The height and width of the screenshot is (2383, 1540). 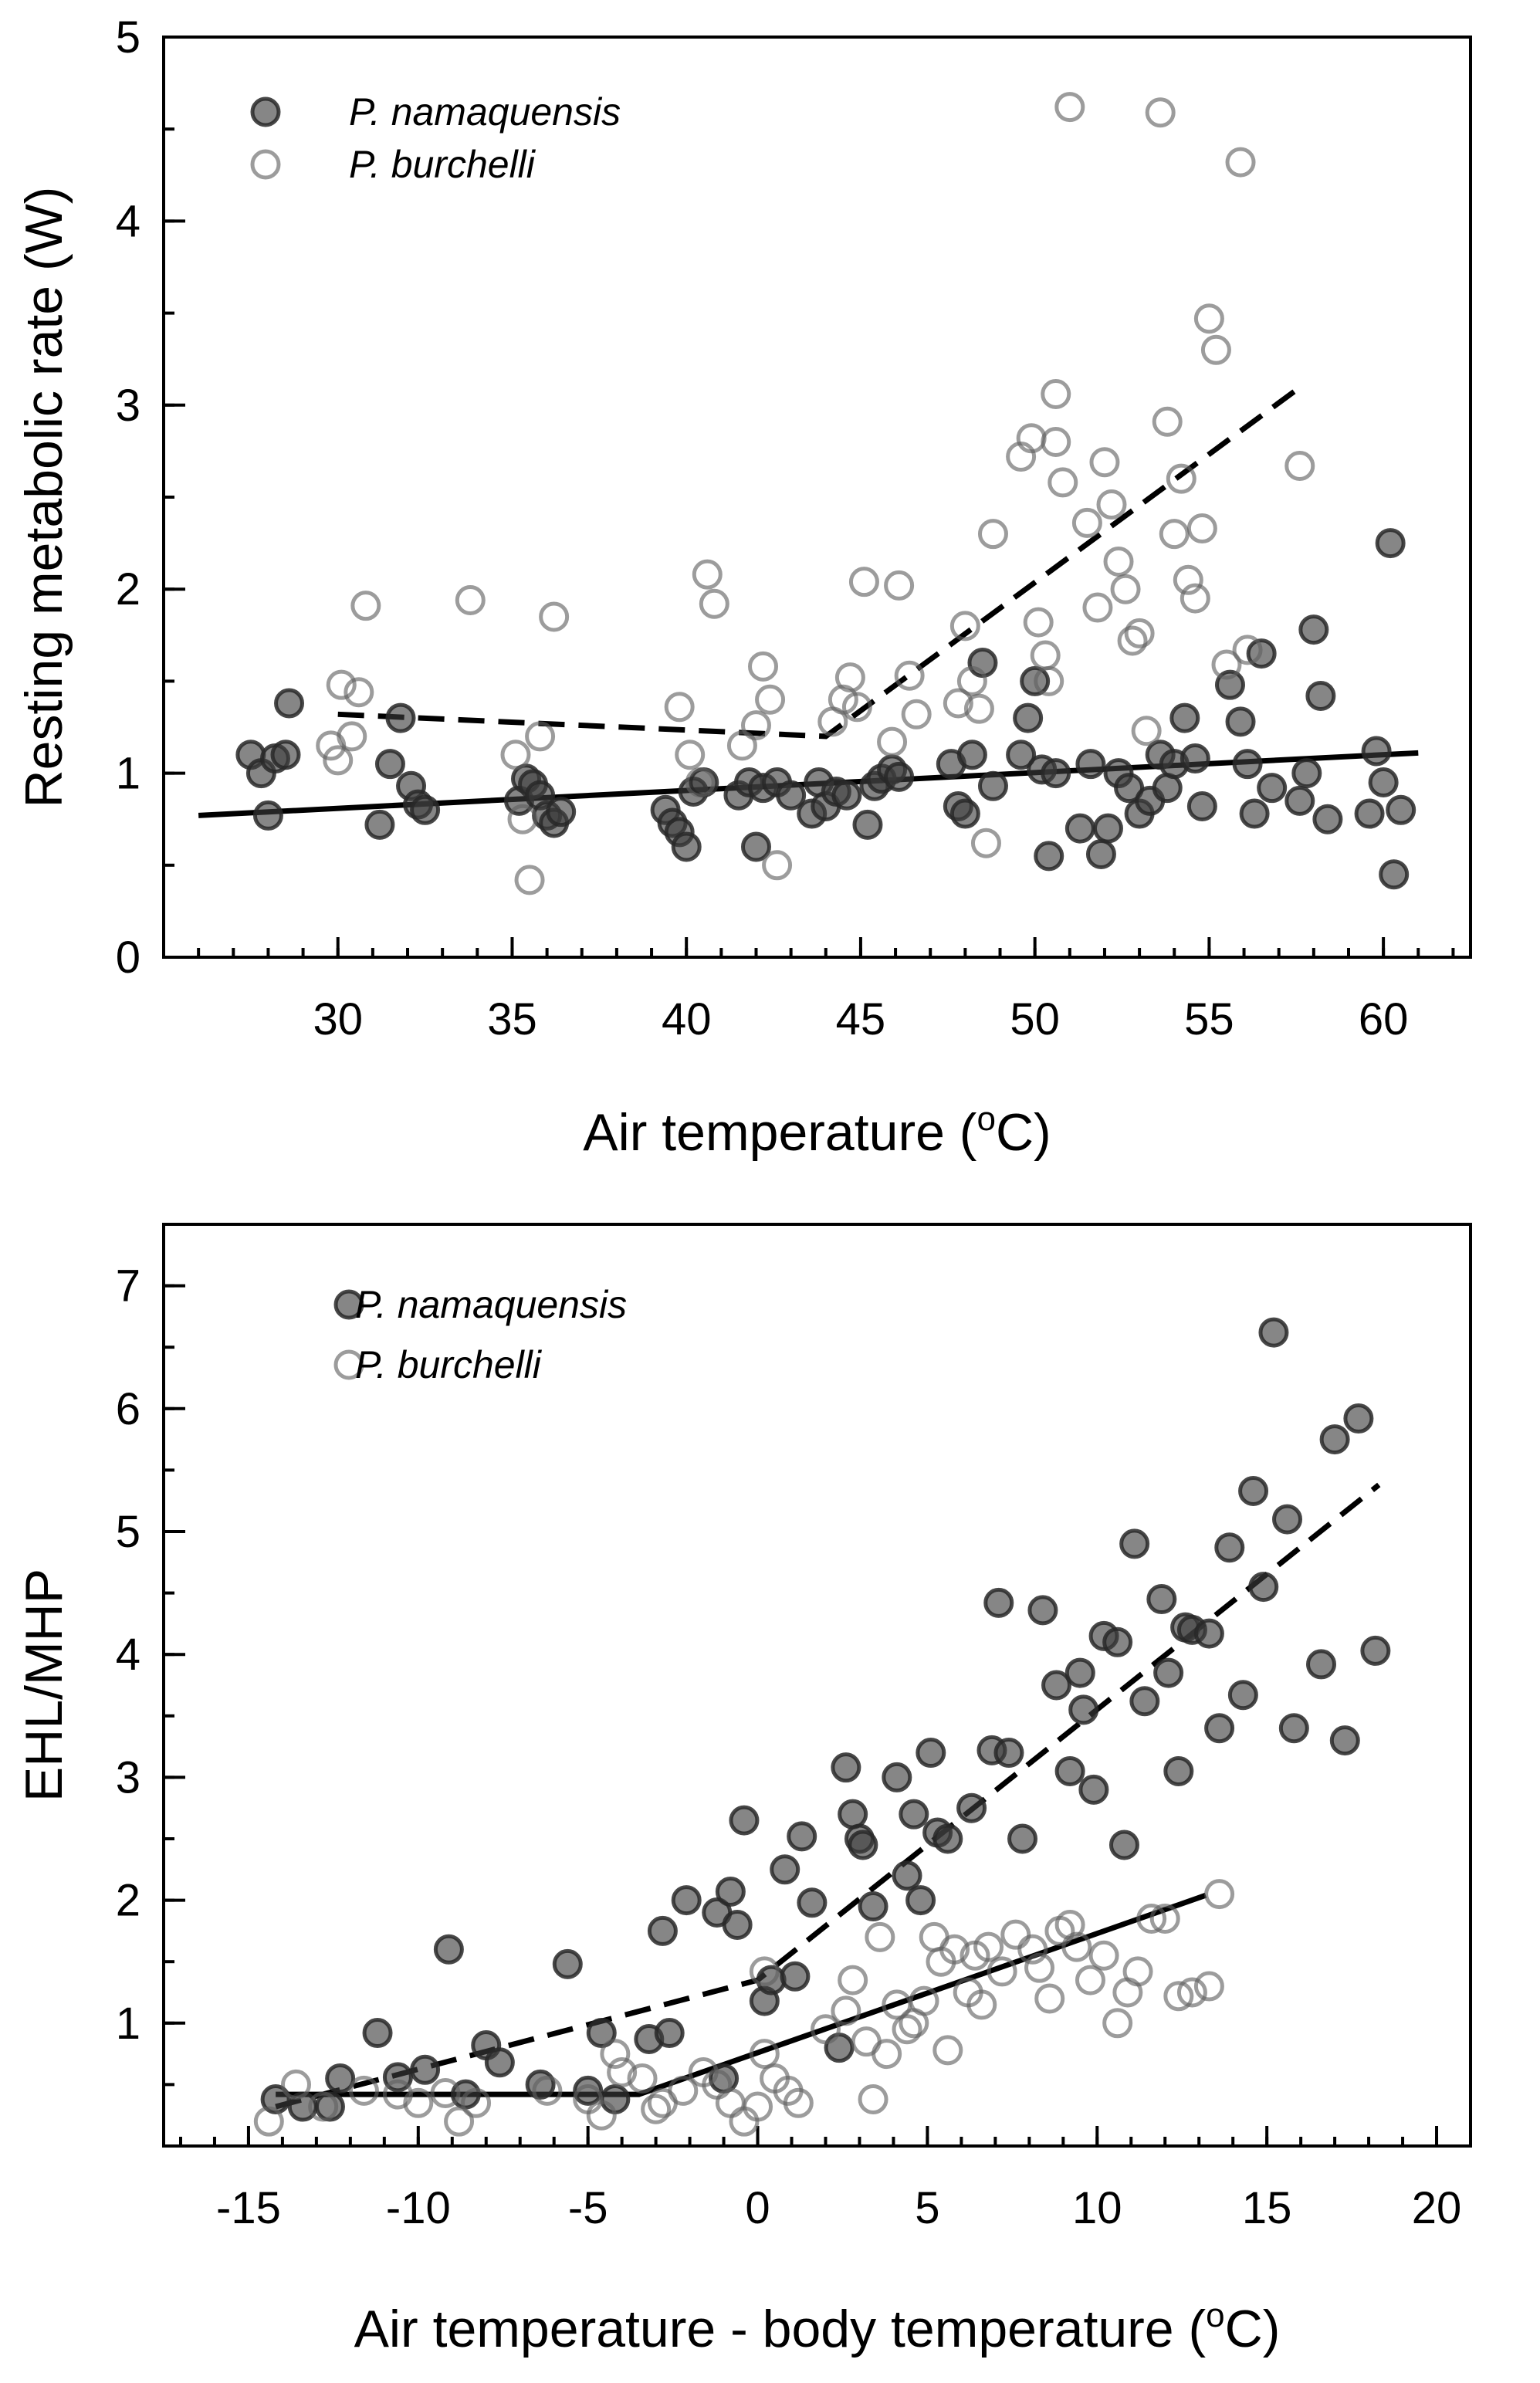 I want to click on x-tick-label: 20, so click(x=1437, y=2208).